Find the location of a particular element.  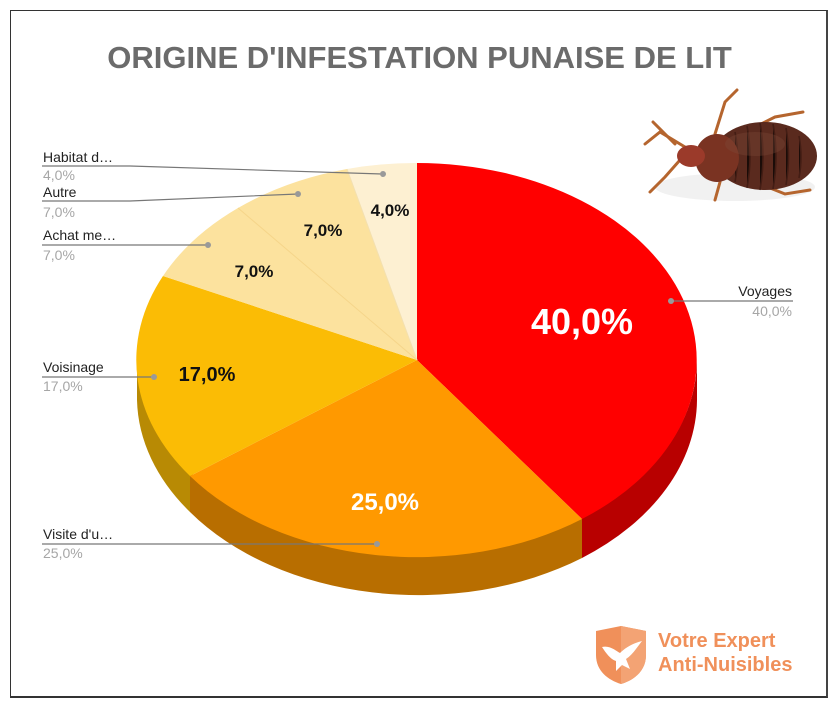

bed-bug-image is located at coordinates (730, 145).